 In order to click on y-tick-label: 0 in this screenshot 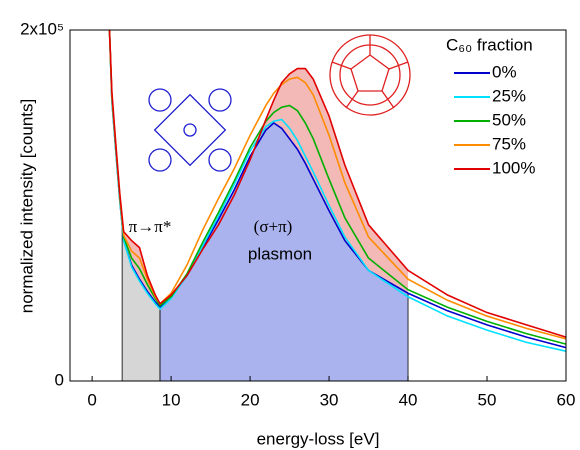, I will do `click(59, 379)`.